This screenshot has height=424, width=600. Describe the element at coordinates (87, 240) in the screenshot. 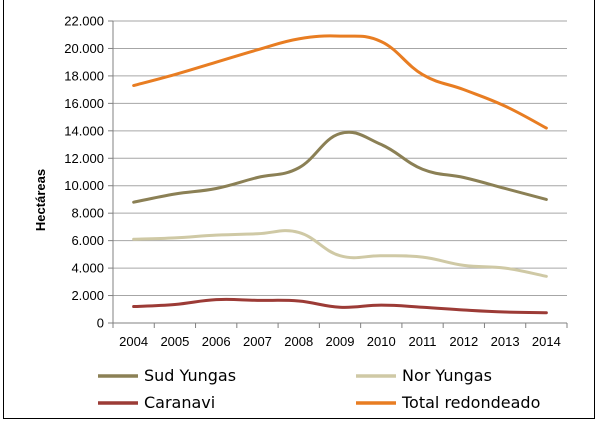

I see `y-tick-label: 6.000` at that location.